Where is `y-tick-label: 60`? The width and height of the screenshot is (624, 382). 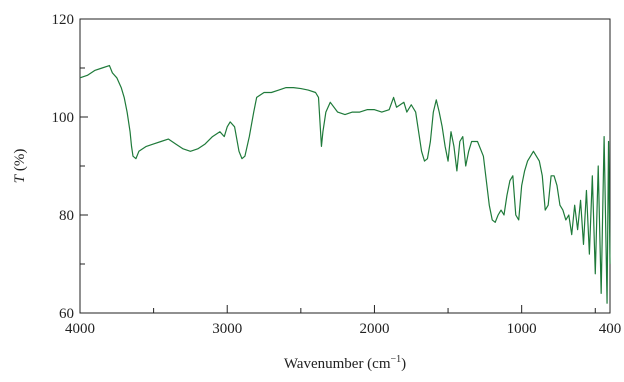
y-tick-label: 60 is located at coordinates (66, 314).